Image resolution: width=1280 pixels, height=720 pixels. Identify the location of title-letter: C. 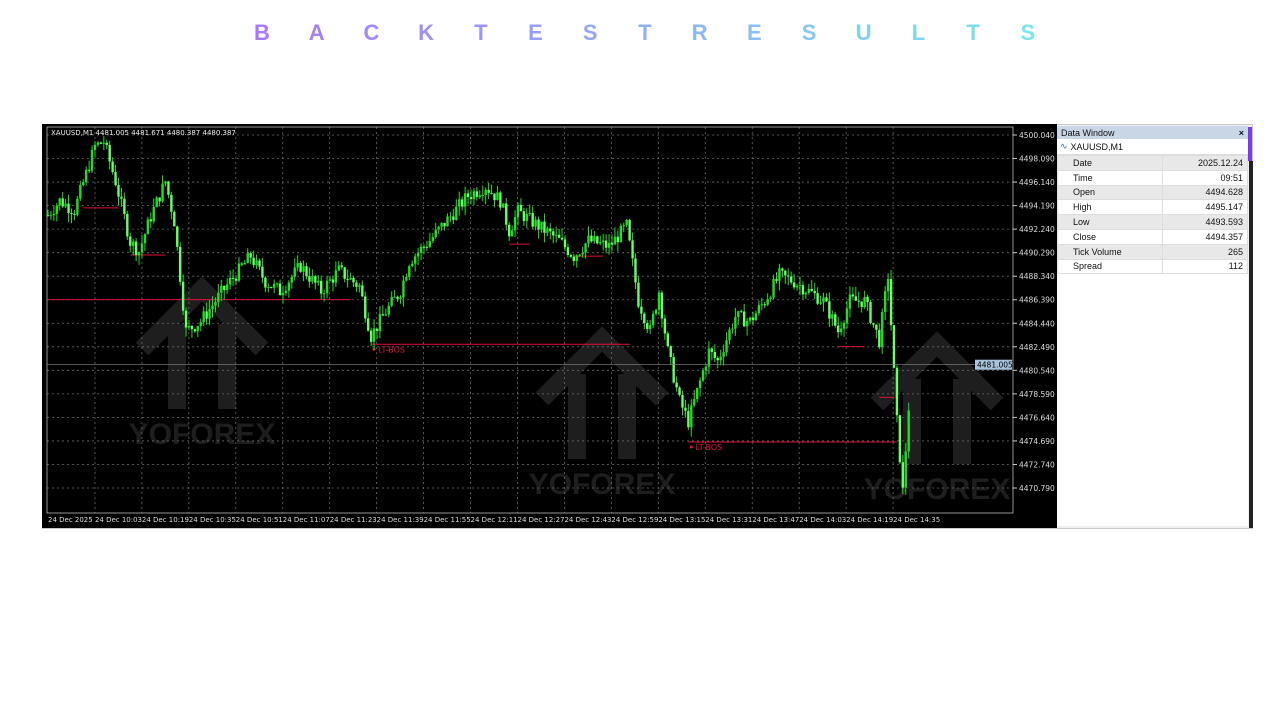
(371, 32).